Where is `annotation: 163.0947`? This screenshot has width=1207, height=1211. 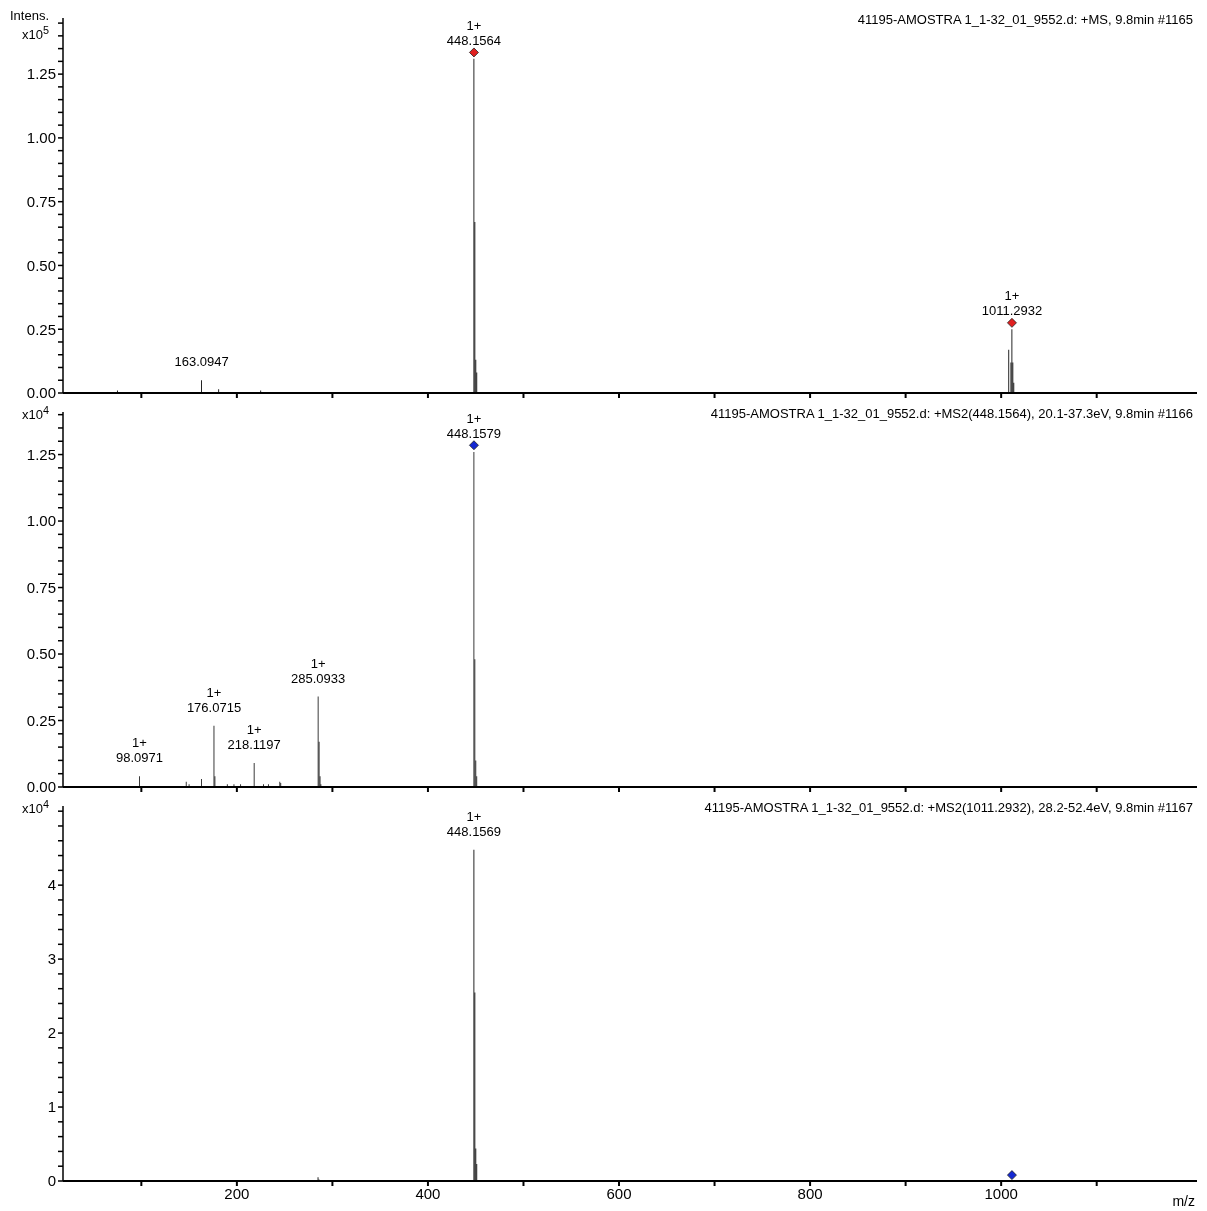 annotation: 163.0947 is located at coordinates (201, 362).